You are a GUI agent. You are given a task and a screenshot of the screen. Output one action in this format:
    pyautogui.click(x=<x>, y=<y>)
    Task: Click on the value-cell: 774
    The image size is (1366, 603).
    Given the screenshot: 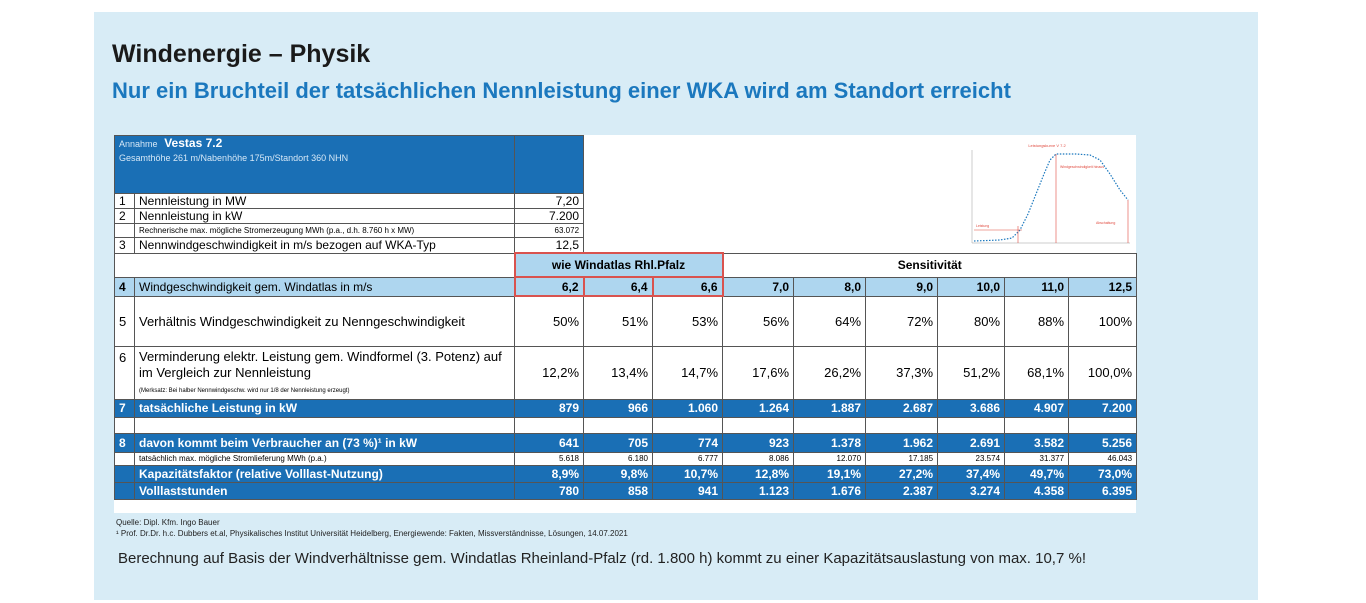 What is the action you would take?
    pyautogui.click(x=688, y=442)
    